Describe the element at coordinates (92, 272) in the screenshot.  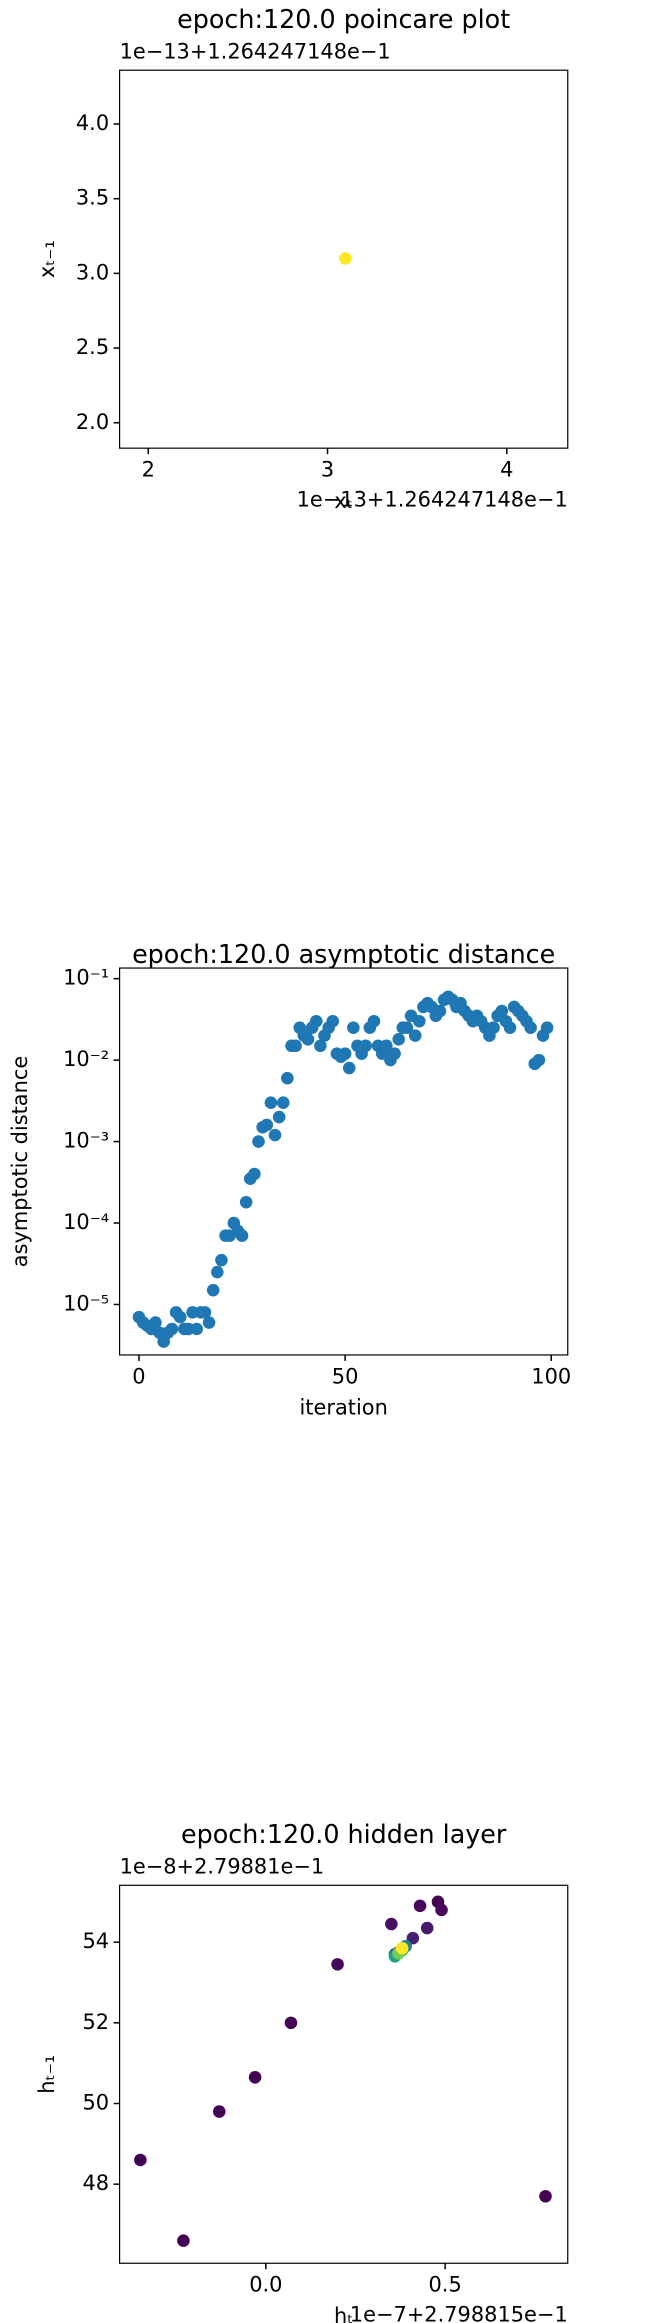
I see `y-tick-label: 3.0` at that location.